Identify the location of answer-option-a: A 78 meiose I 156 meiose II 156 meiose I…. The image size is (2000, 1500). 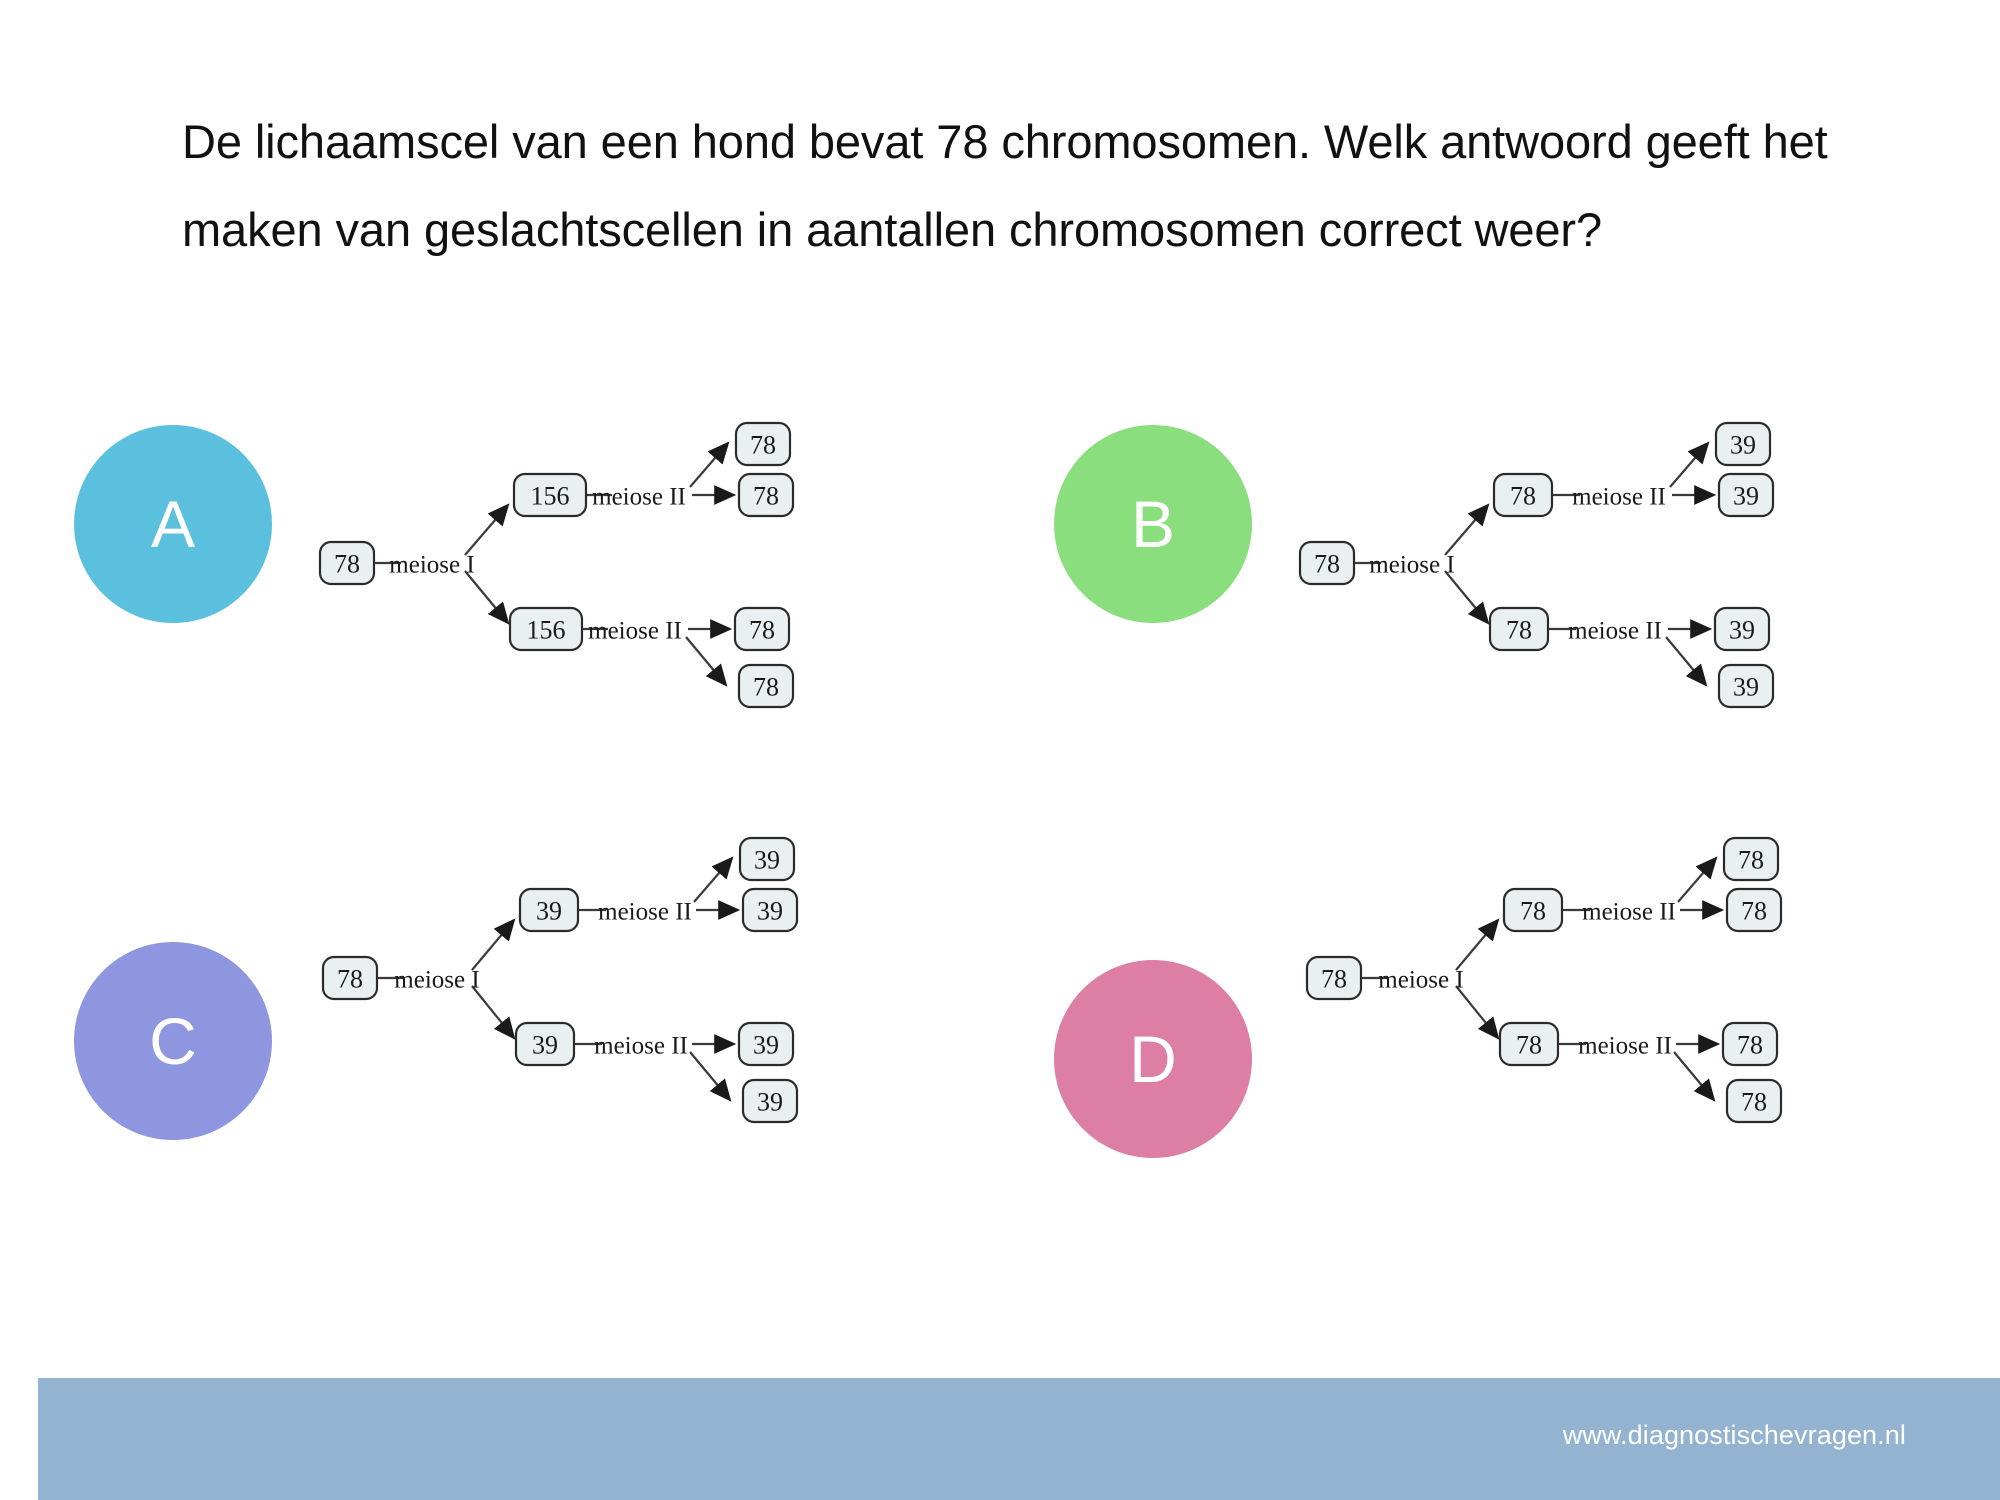
(525, 585).